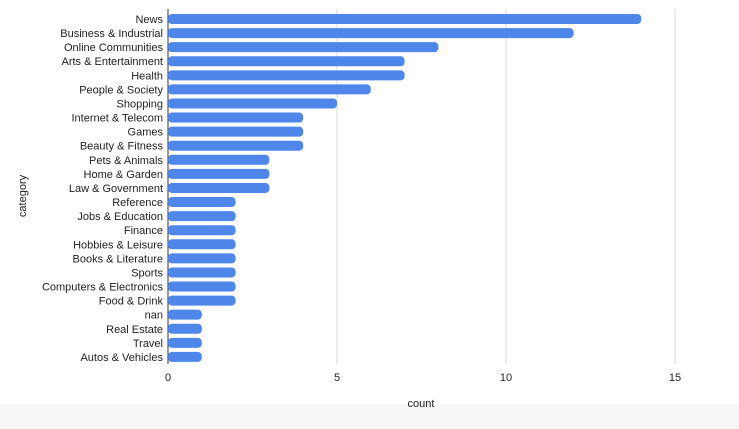  I want to click on x-tick-label: 0, so click(168, 378).